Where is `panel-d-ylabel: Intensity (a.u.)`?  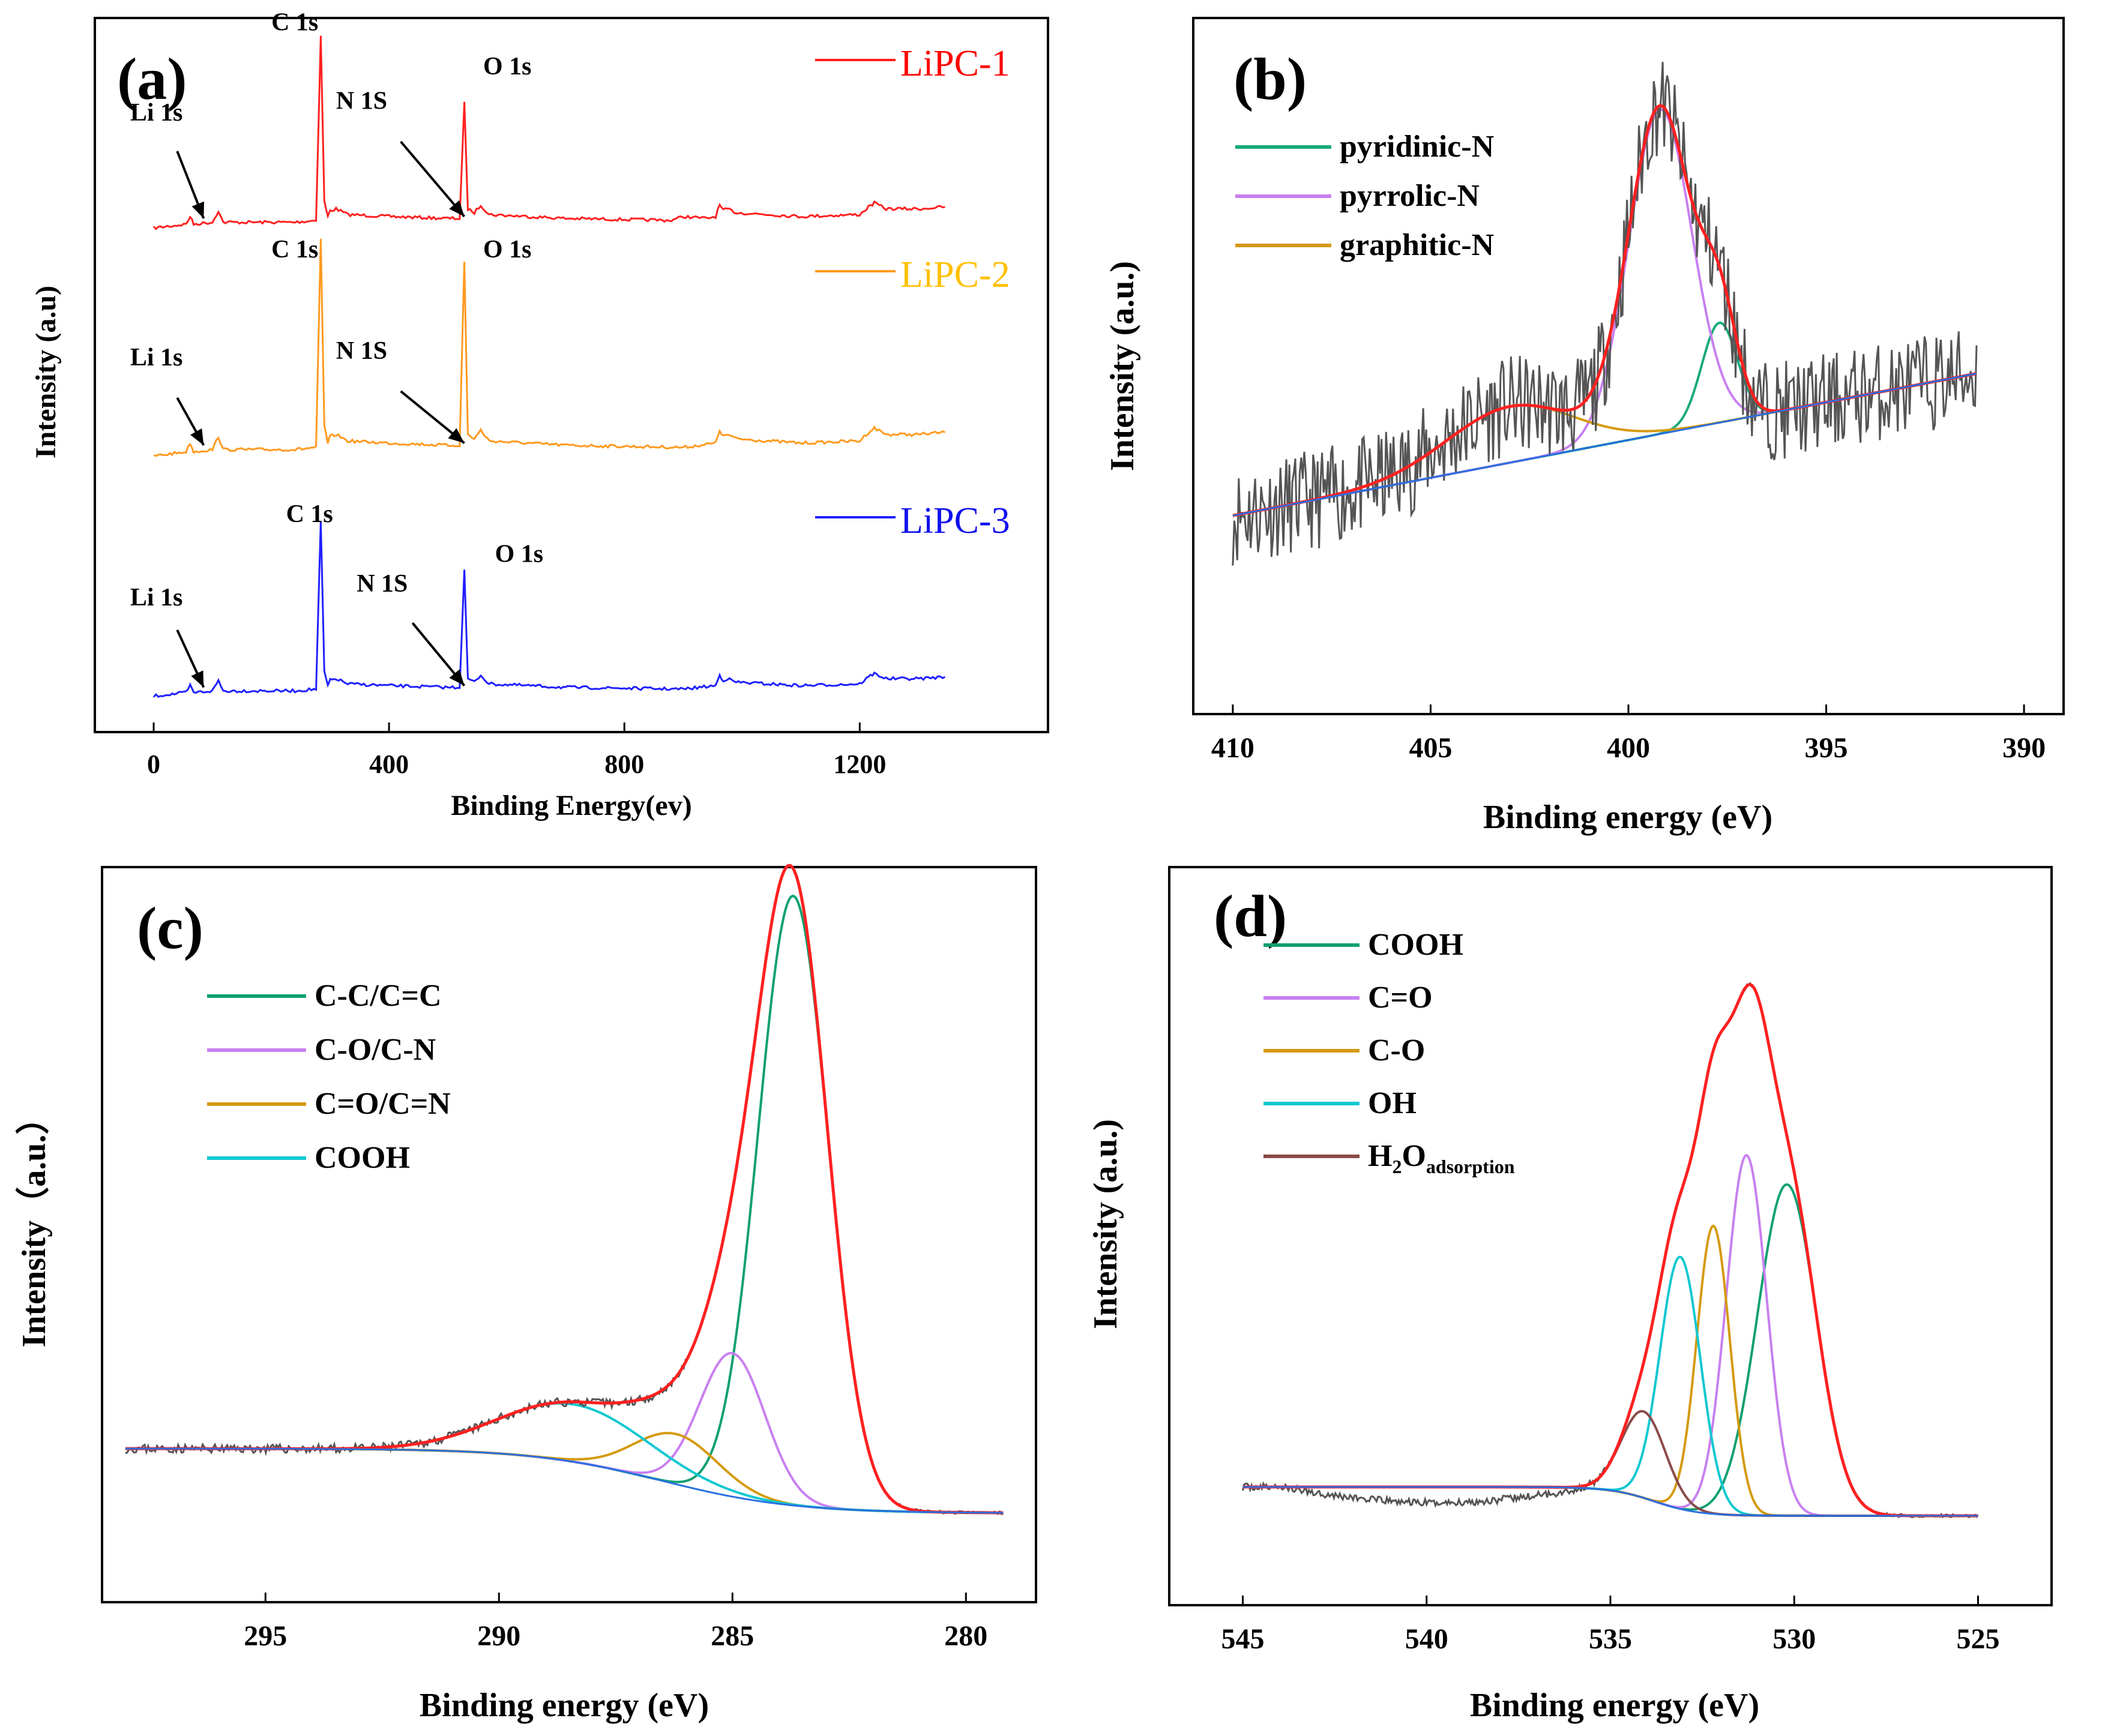
panel-d-ylabel: Intensity (a.u.) is located at coordinates (1105, 1224).